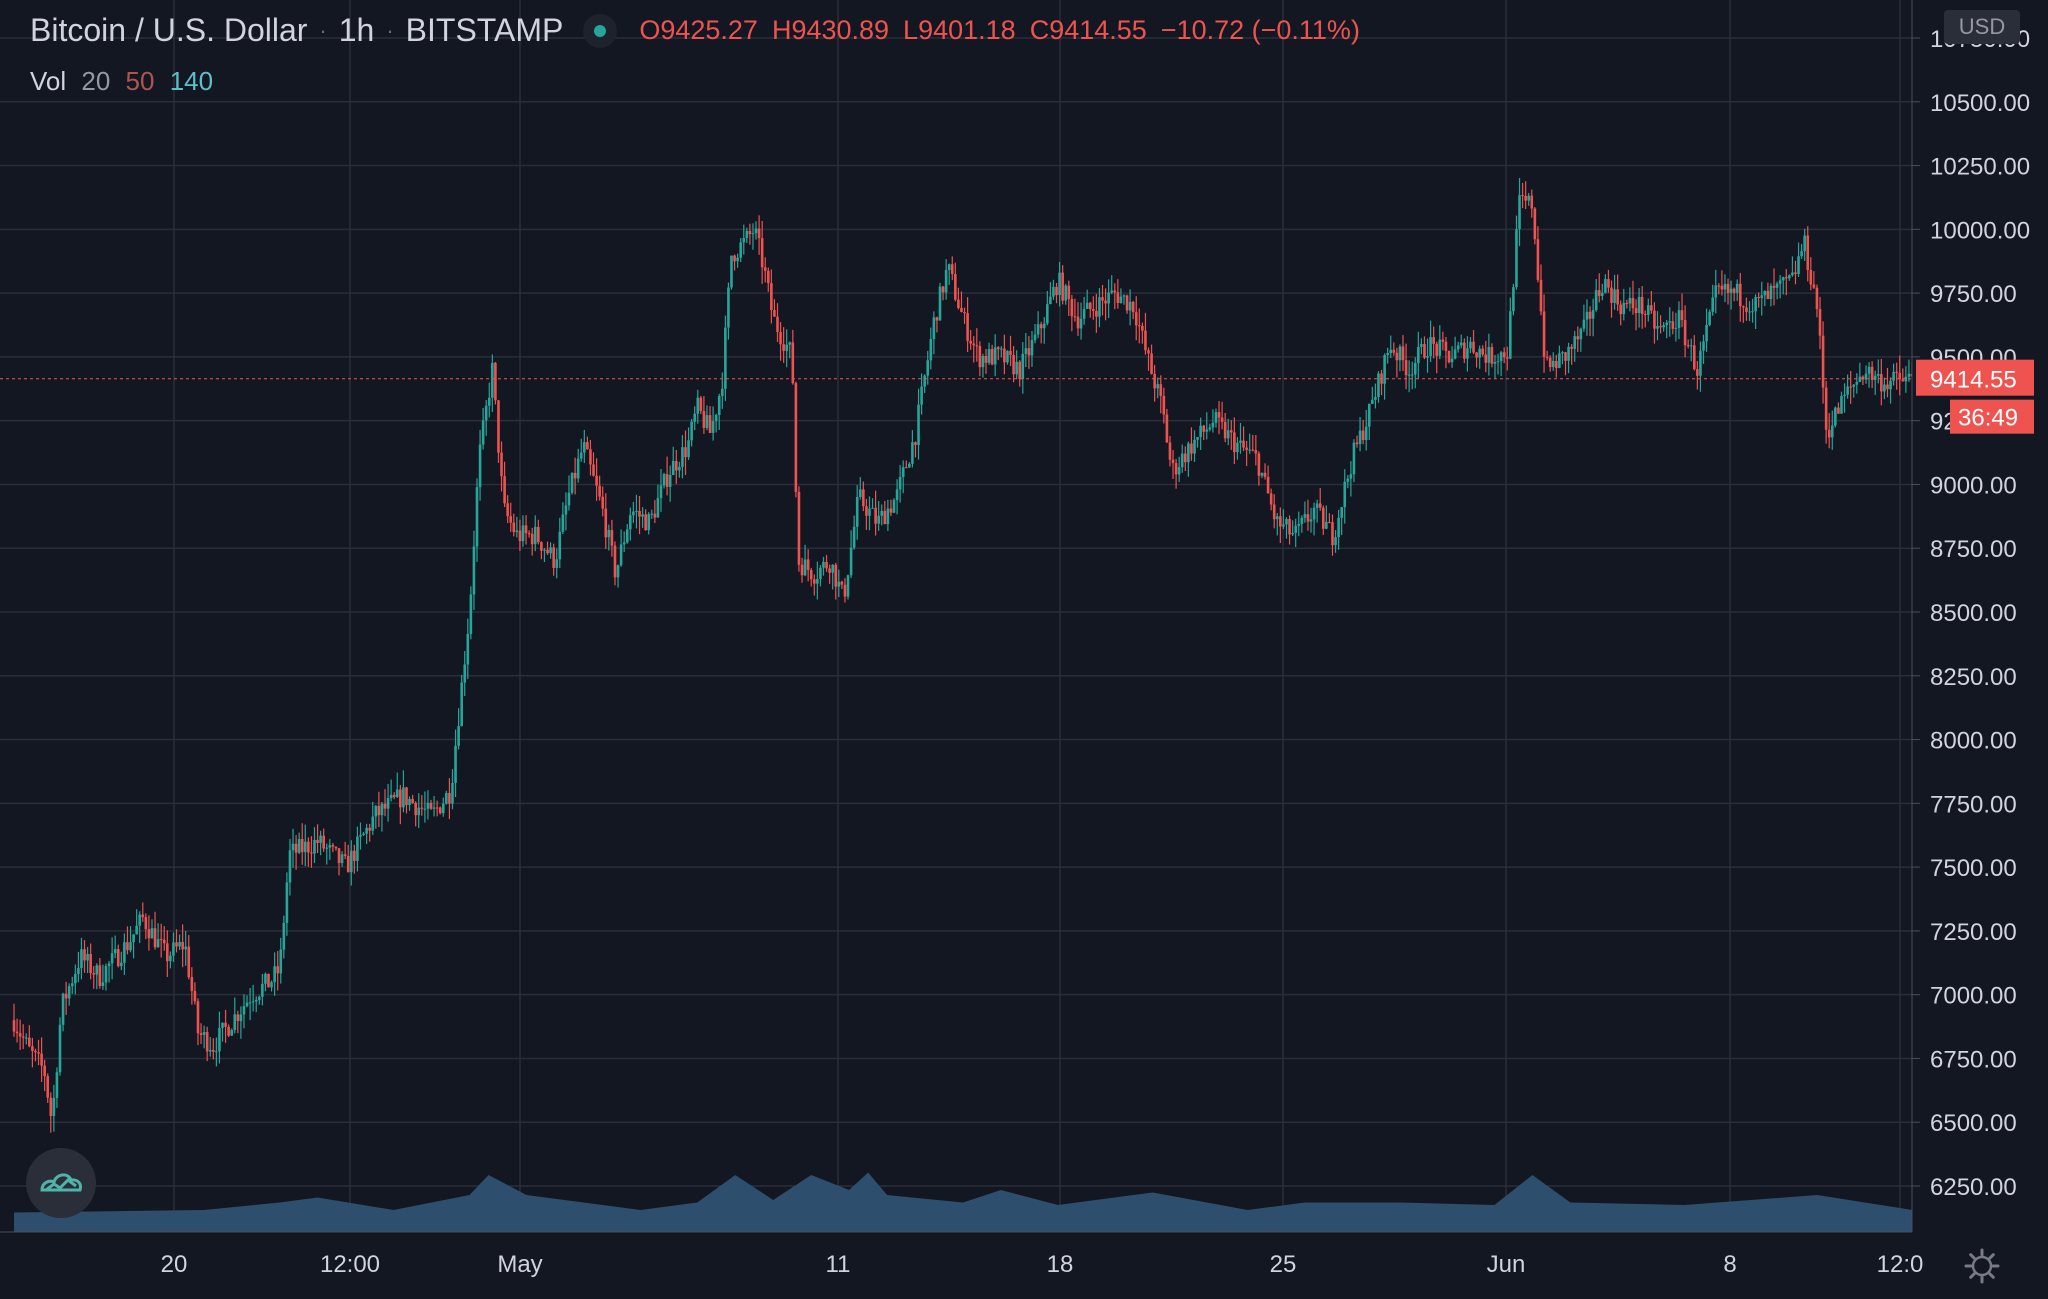 The height and width of the screenshot is (1299, 2048). What do you see at coordinates (1729, 1264) in the screenshot?
I see `x-tick-label: 8` at bounding box center [1729, 1264].